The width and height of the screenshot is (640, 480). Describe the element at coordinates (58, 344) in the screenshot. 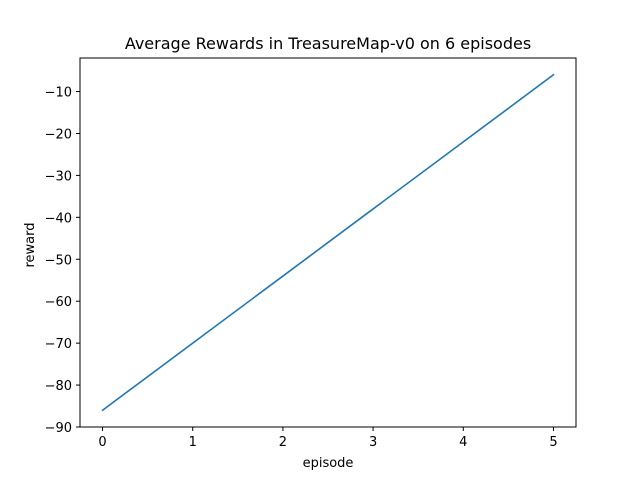

I see `y-tick-label: −70` at that location.